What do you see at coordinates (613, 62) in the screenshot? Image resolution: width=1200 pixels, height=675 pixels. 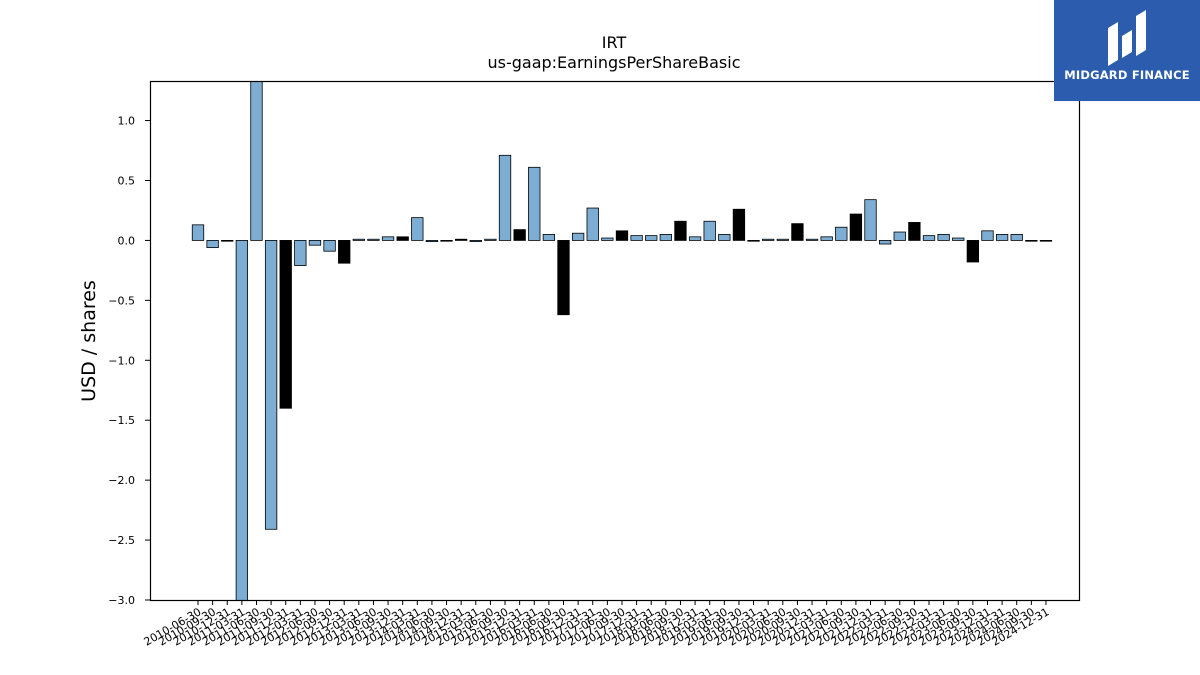 I see `chart-subtitle: us-gaap:EarningsPerShareBasic` at bounding box center [613, 62].